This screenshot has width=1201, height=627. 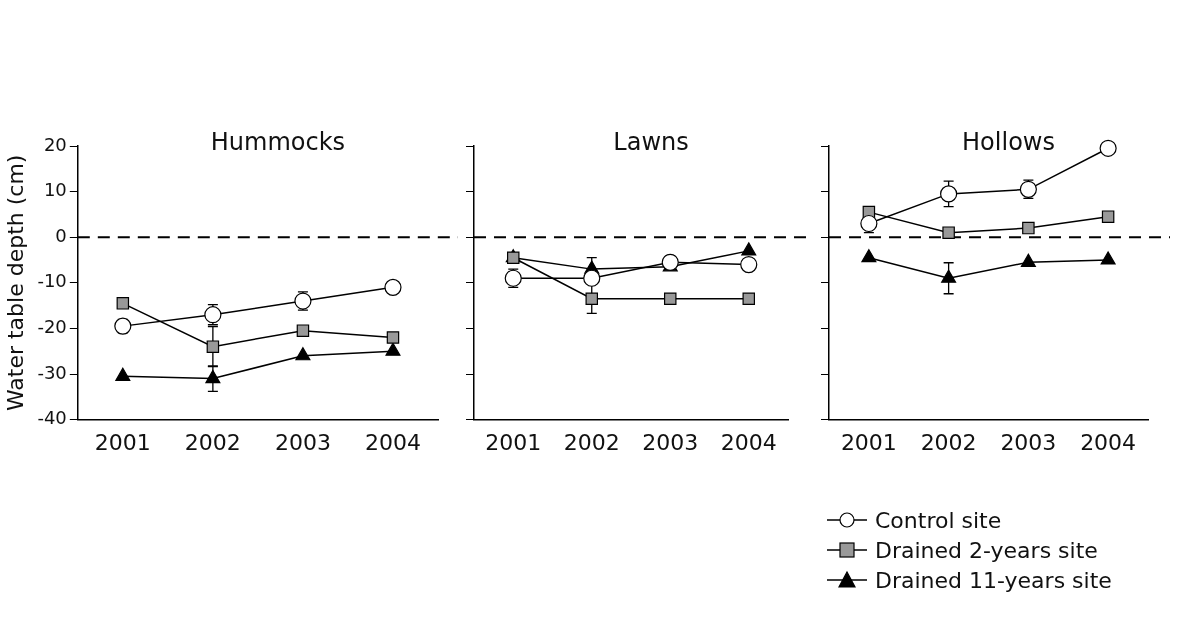 What do you see at coordinates (993, 580) in the screenshot?
I see `legend-label: Drained 11-years site` at bounding box center [993, 580].